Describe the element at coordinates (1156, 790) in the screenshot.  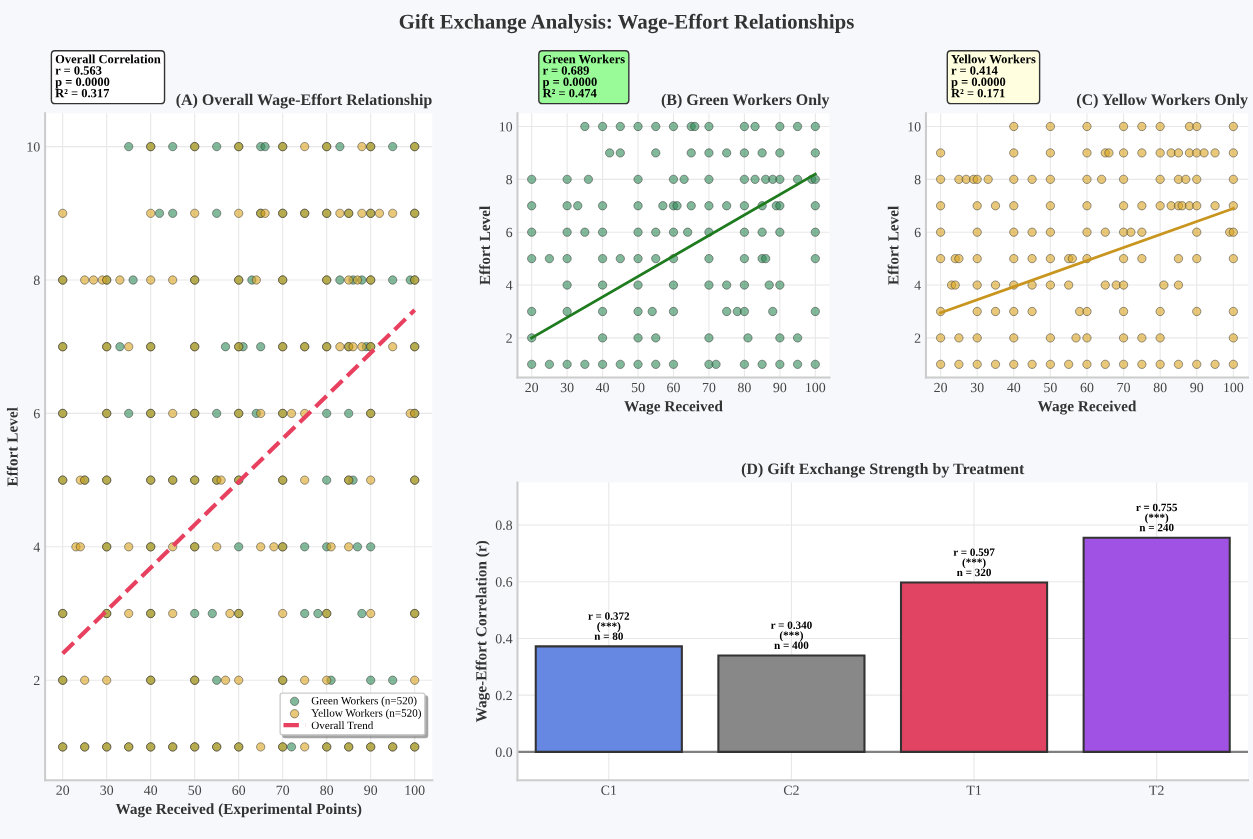
I see `x-tick-label: T2` at that location.